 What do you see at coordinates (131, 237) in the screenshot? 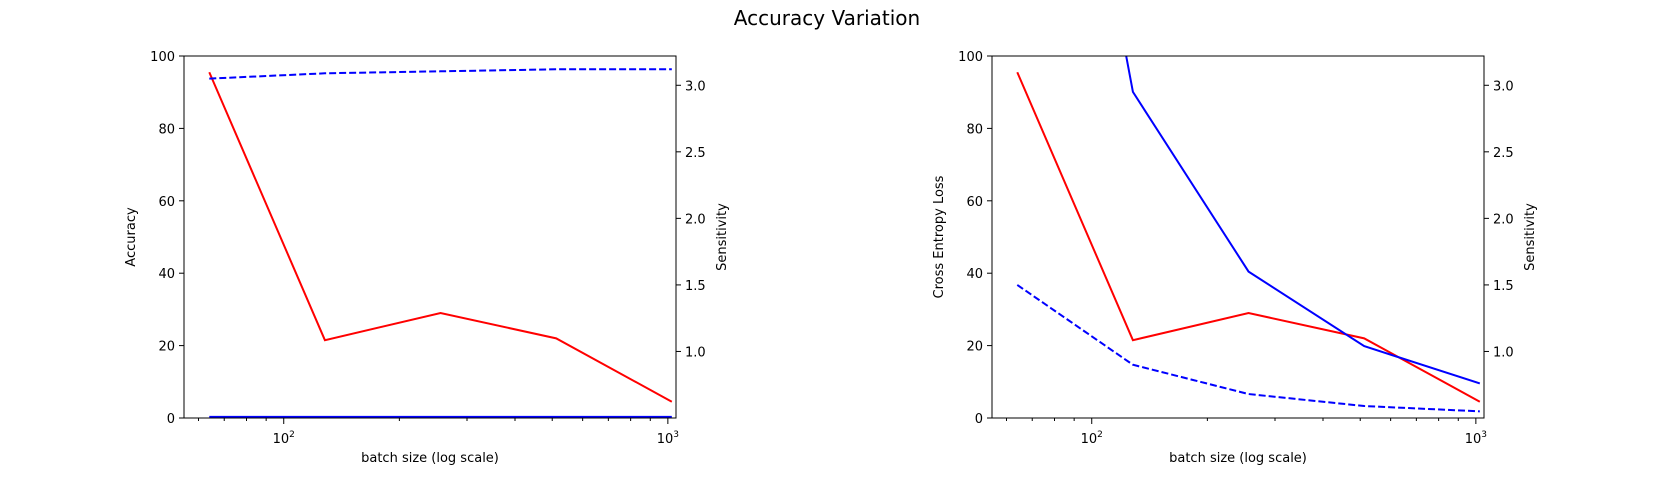
I see `y-axis-label: Accuracy` at bounding box center [131, 237].